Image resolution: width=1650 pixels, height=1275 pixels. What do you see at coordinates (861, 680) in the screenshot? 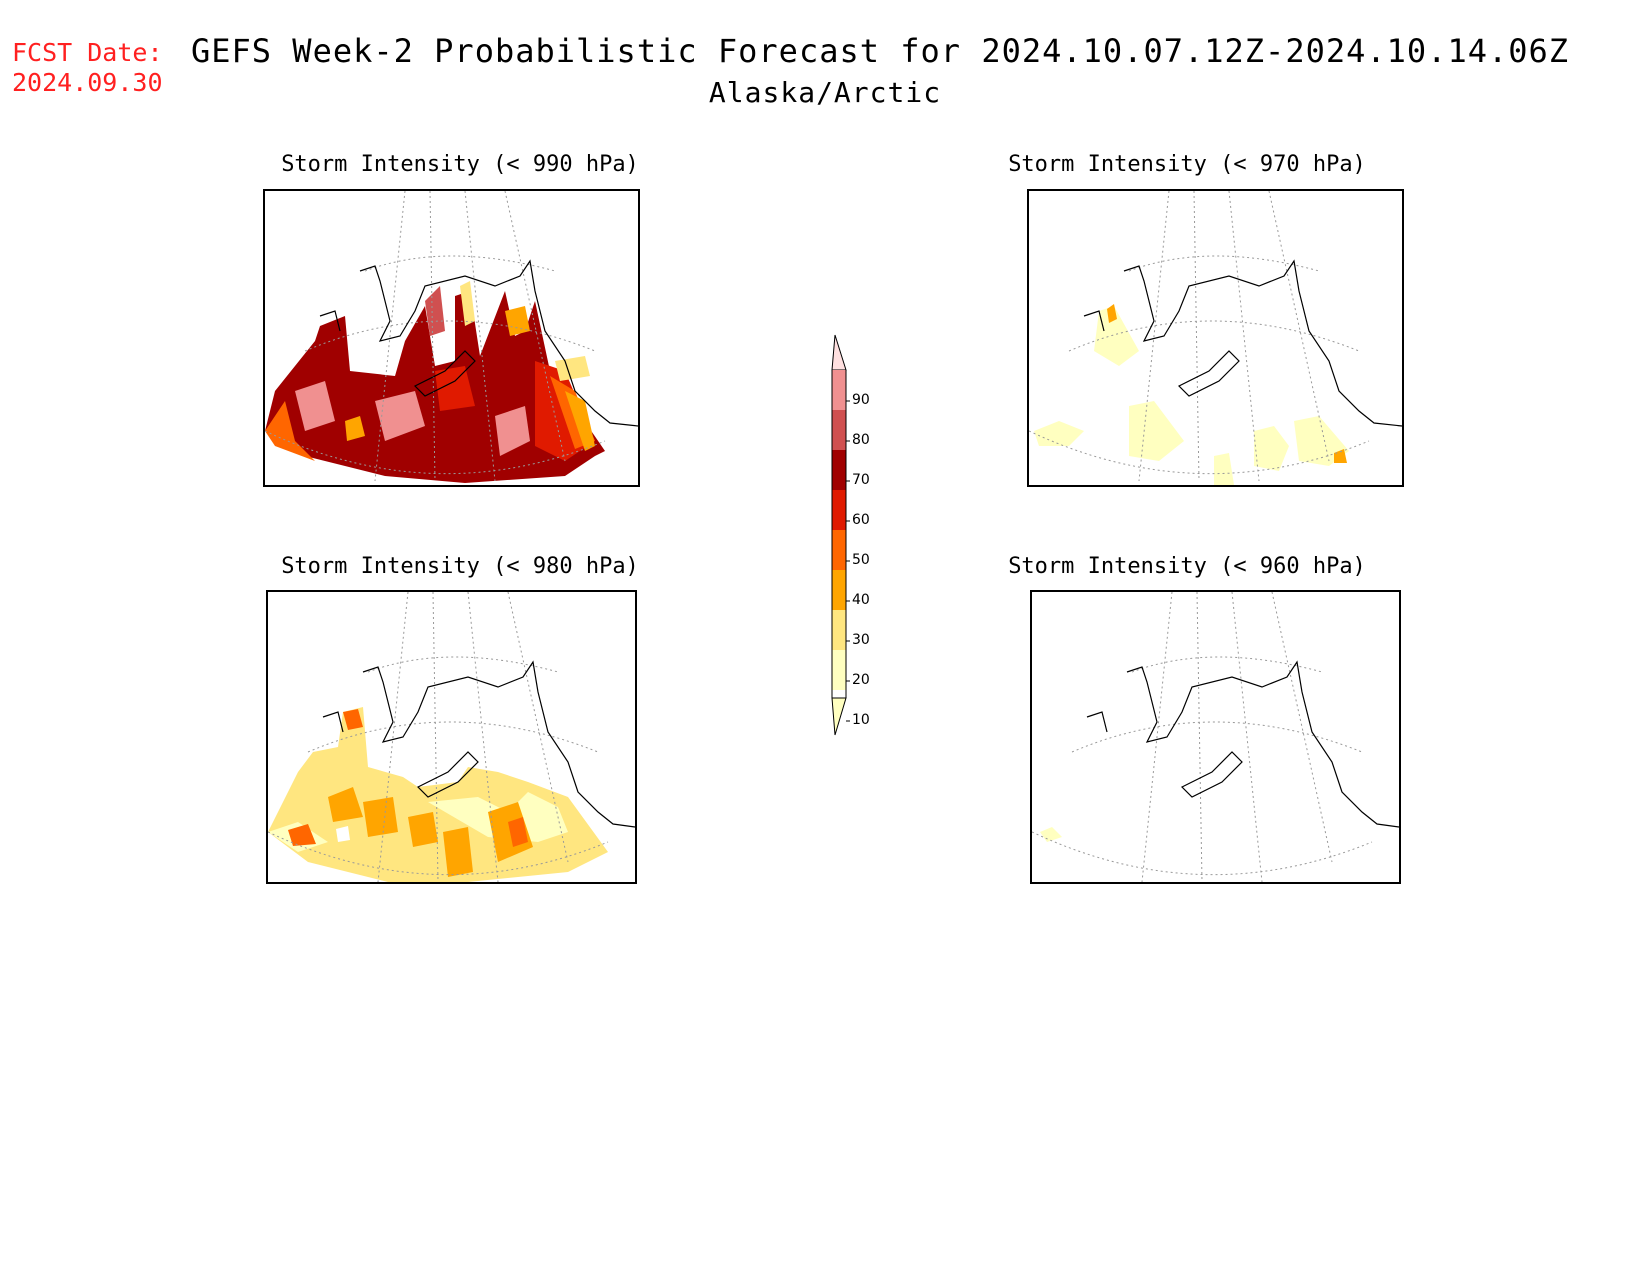
I see `colorbar-label: 20` at bounding box center [861, 680].